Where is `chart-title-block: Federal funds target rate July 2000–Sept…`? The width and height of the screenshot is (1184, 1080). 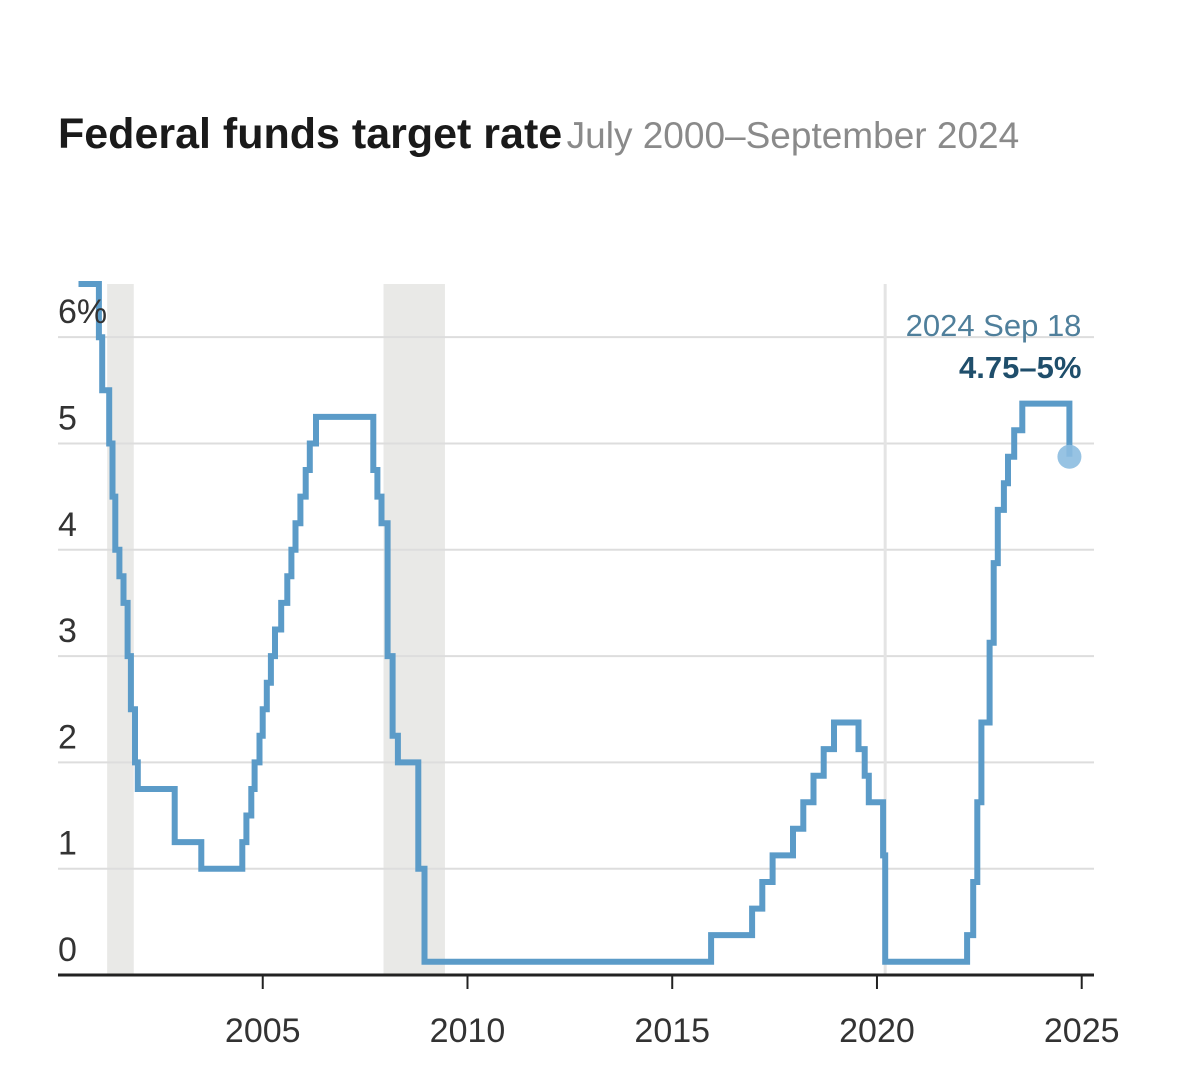
chart-title-block: Federal funds target rate July 2000–Sept… is located at coordinates (588, 139).